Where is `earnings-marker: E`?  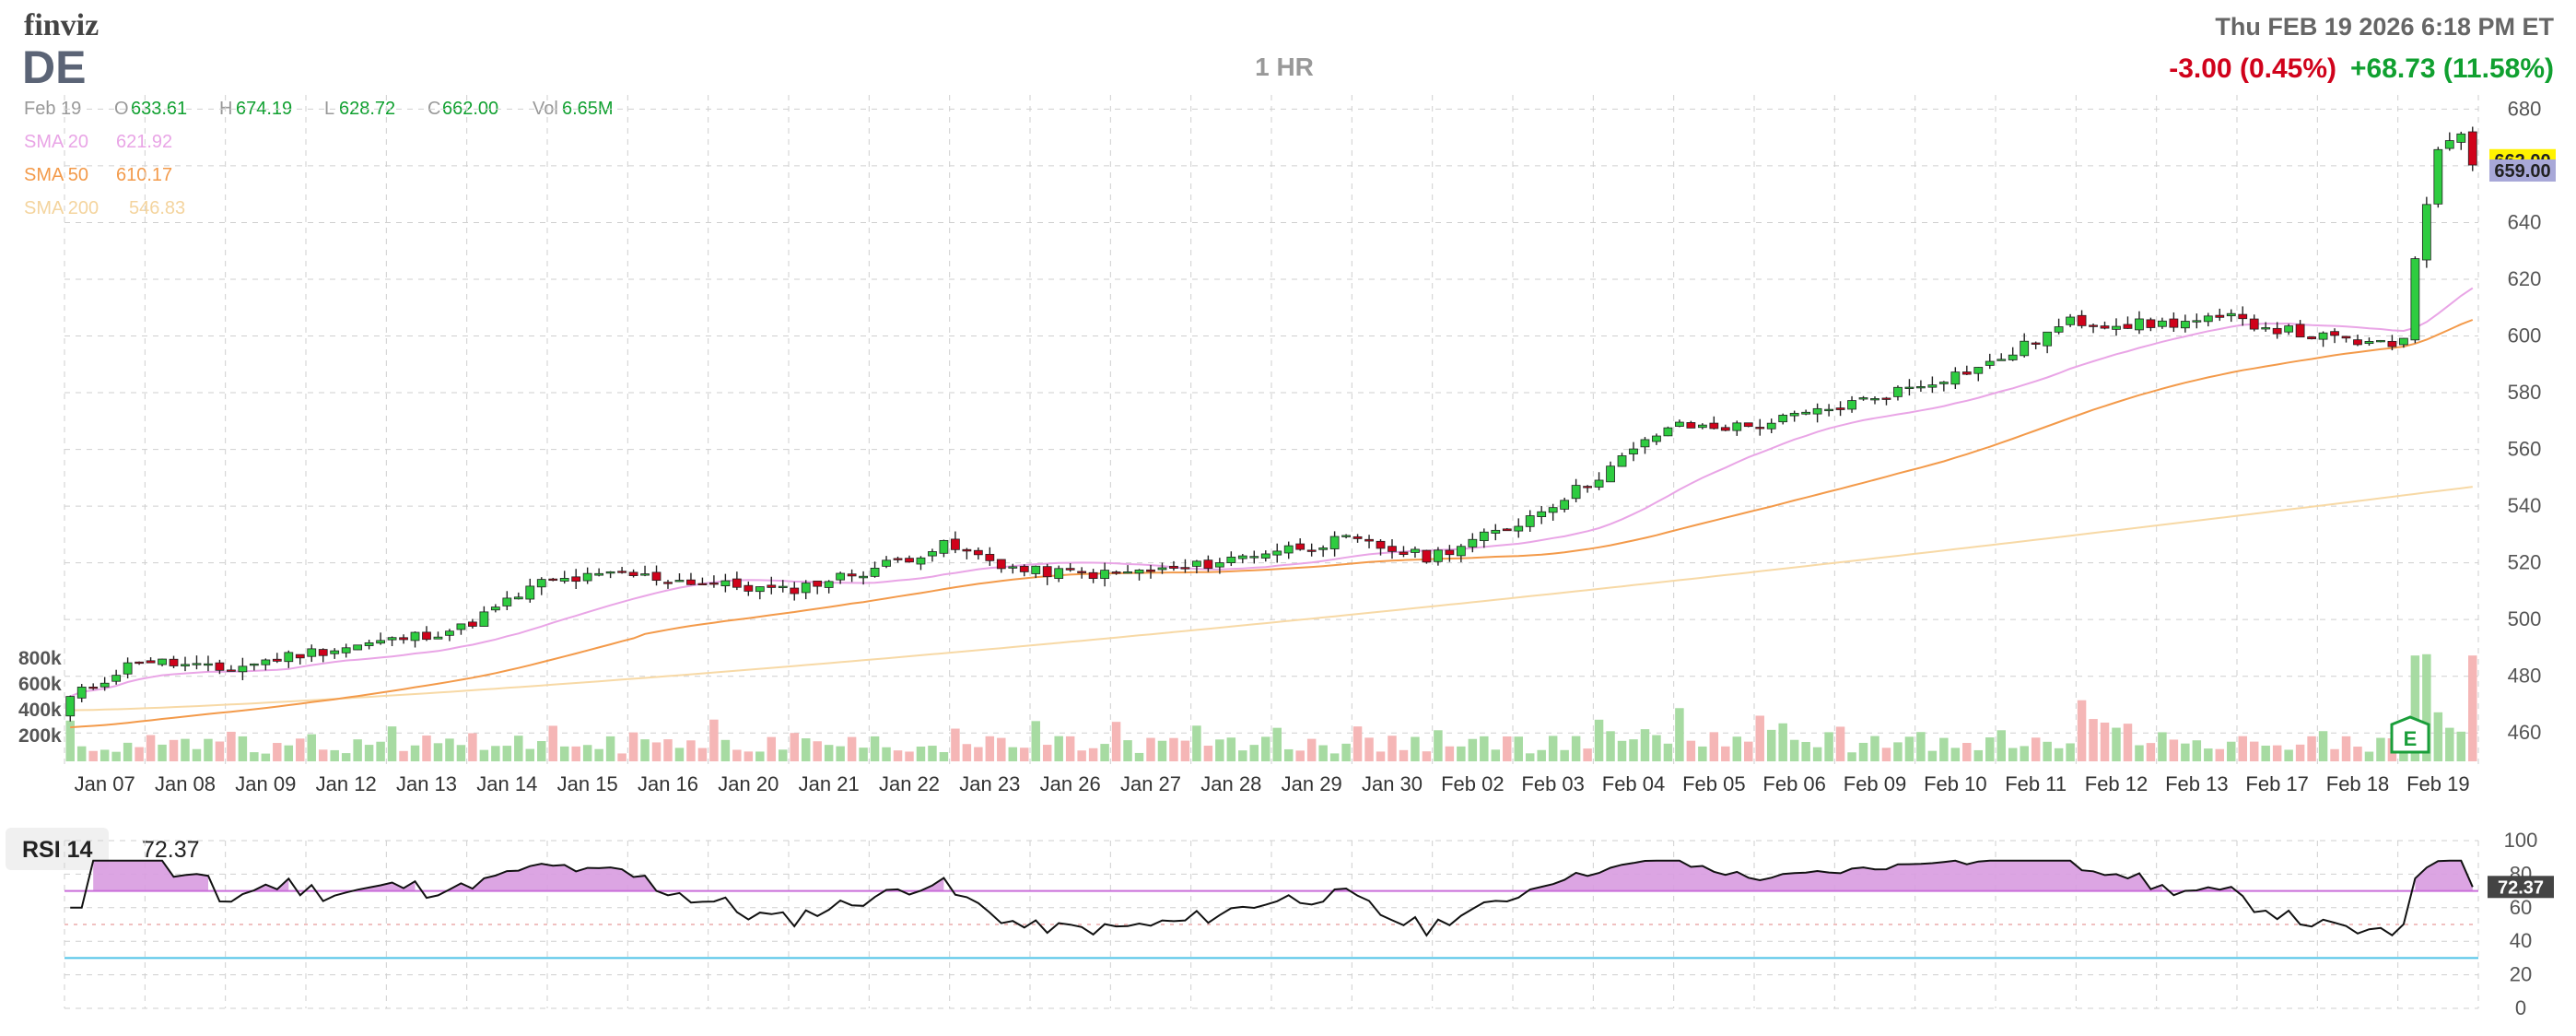 earnings-marker: E is located at coordinates (2410, 734).